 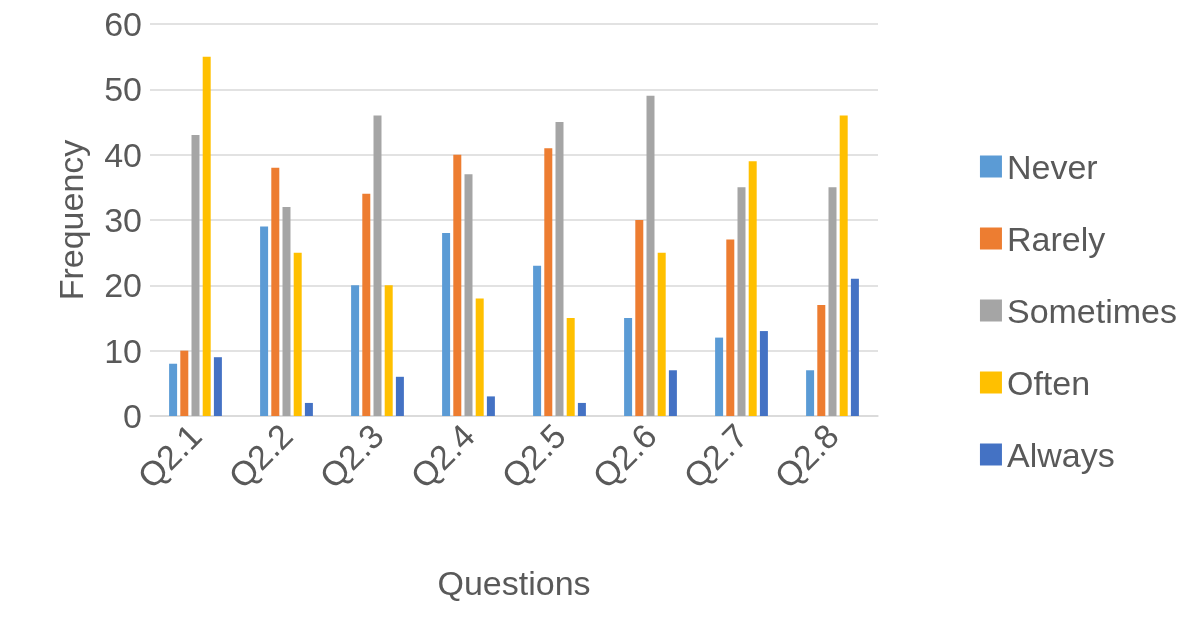 What do you see at coordinates (123, 154) in the screenshot?
I see `y-tick-label: 40` at bounding box center [123, 154].